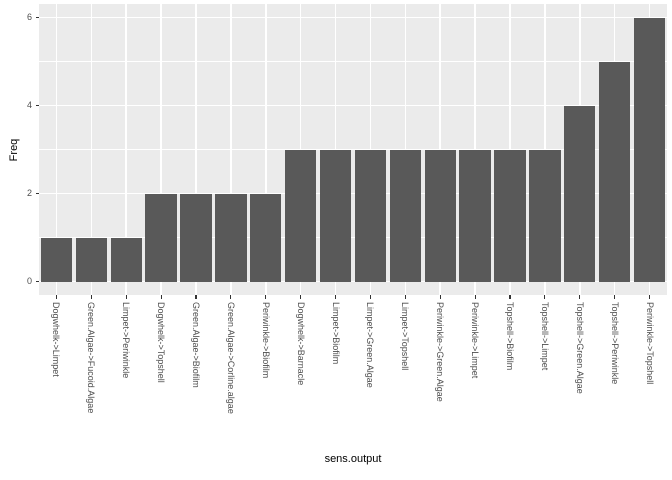  Describe the element at coordinates (126, 339) in the screenshot. I see `x-tick-label: Limpet->Periwinkle` at that location.